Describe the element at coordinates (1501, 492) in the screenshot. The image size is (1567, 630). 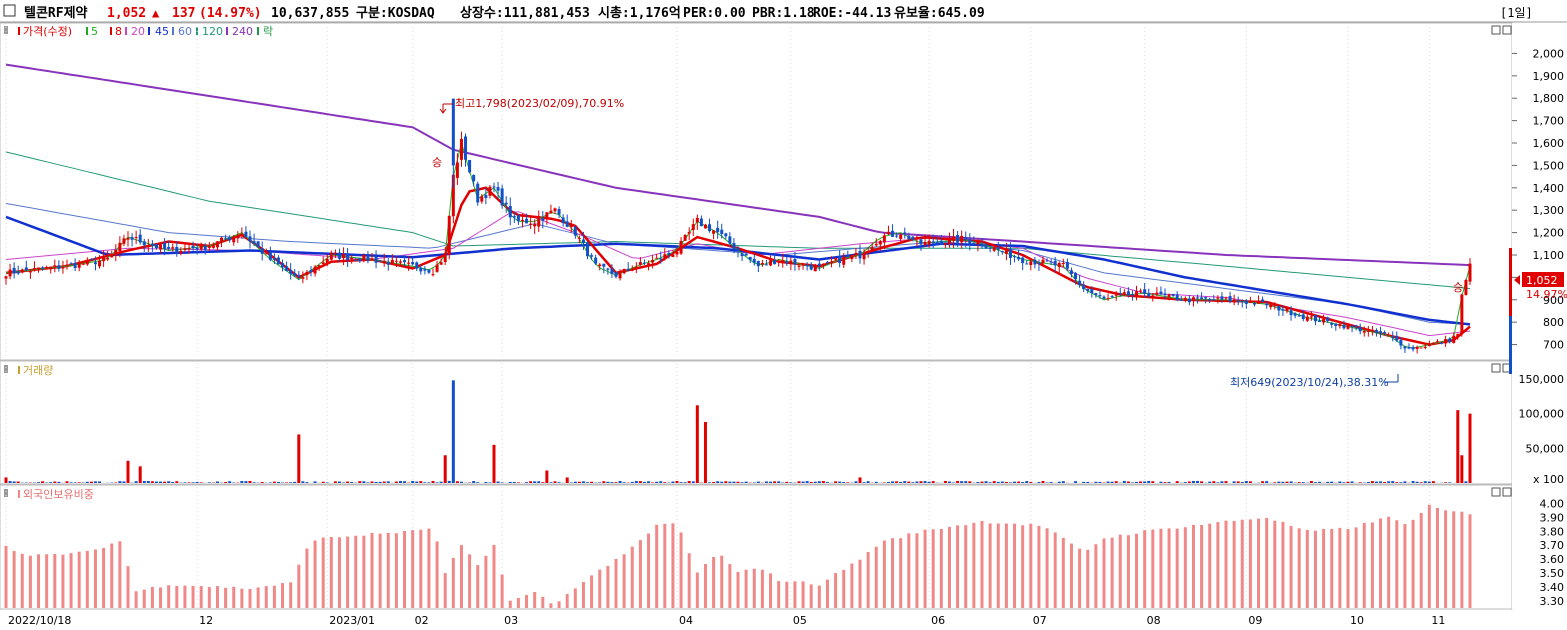
I see `foreign-panel-buttons` at that location.